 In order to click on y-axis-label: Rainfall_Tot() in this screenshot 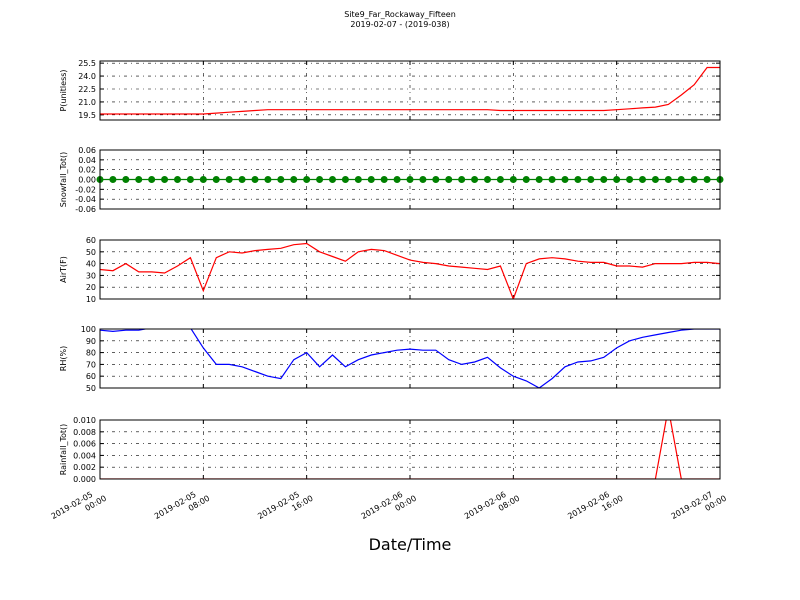, I will do `click(63, 450)`.